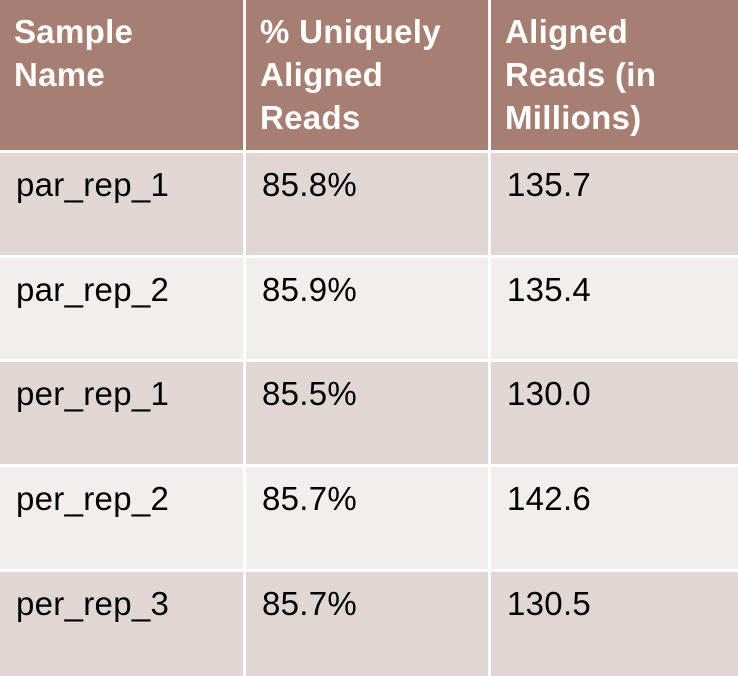 This screenshot has height=676, width=738. What do you see at coordinates (614, 519) in the screenshot?
I see `table-cell-reads: 142.6` at bounding box center [614, 519].